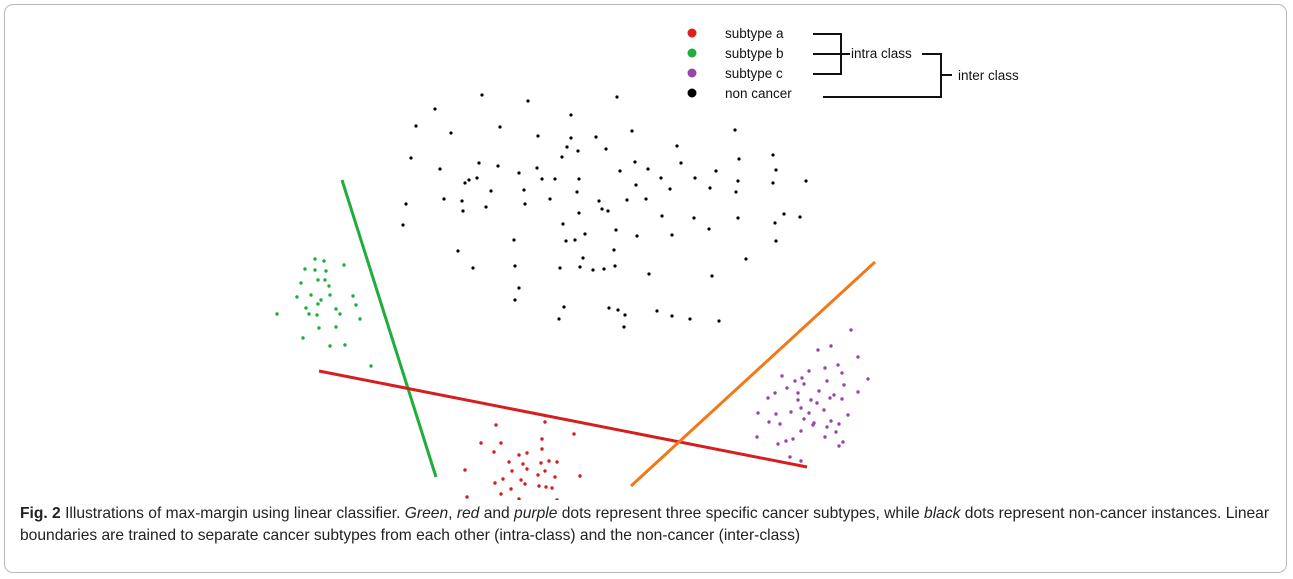 This screenshot has width=1293, height=579. Describe the element at coordinates (692, 93) in the screenshot. I see `legend-marker-non-cancer` at that location.